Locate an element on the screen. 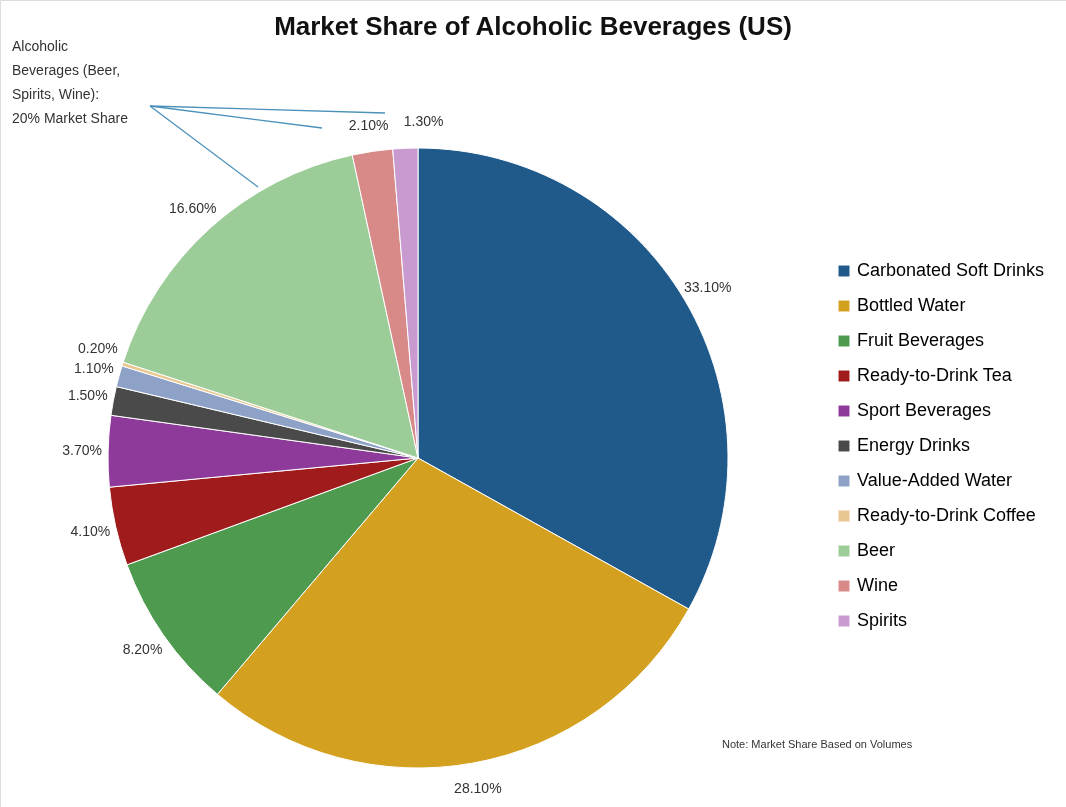  data-label: 1.10% is located at coordinates (94, 368).